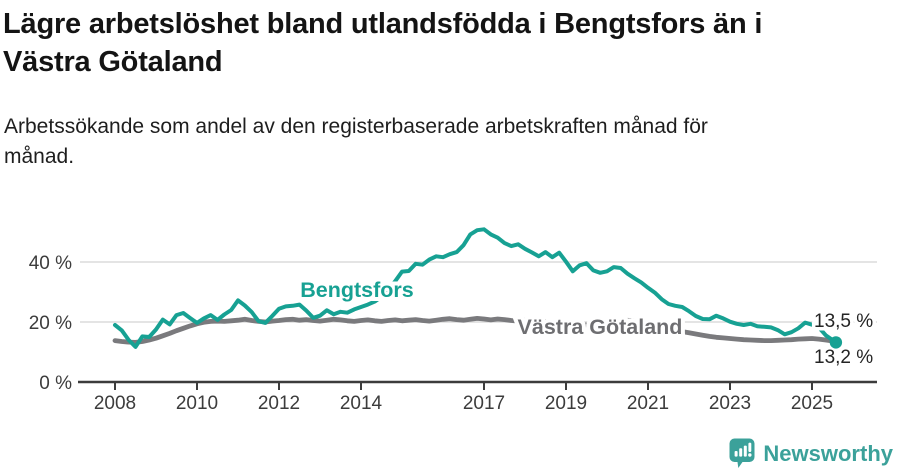  I want to click on x-axis-tick-label: 2019, so click(566, 403).